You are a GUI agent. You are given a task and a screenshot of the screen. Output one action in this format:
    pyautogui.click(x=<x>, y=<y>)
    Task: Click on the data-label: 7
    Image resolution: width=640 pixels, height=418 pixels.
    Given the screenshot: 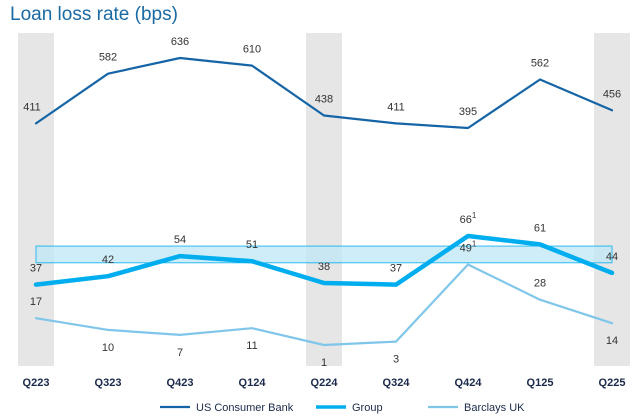 What is the action you would take?
    pyautogui.click(x=180, y=353)
    